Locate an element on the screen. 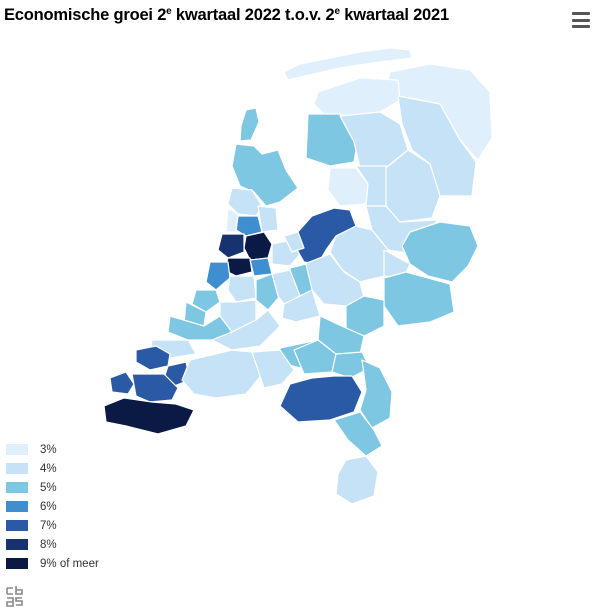 Image resolution: width=600 pixels, height=616 pixels. region-zuidoost-brabant is located at coordinates (321, 399).